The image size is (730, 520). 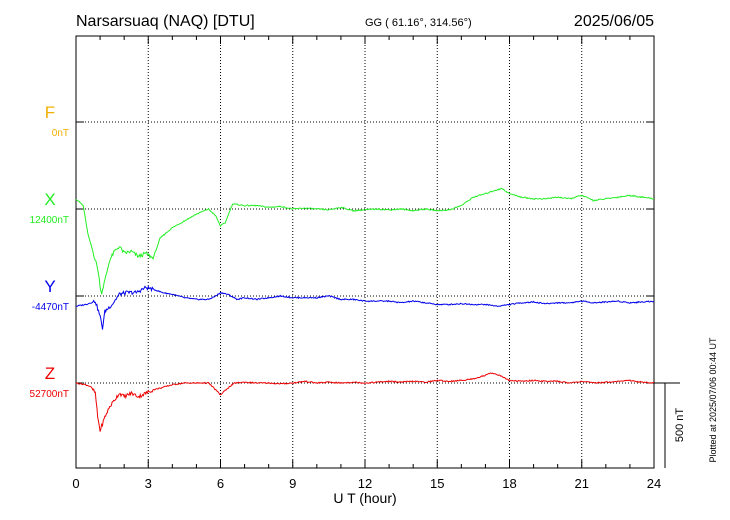 I want to click on trace-z, so click(x=365, y=402).